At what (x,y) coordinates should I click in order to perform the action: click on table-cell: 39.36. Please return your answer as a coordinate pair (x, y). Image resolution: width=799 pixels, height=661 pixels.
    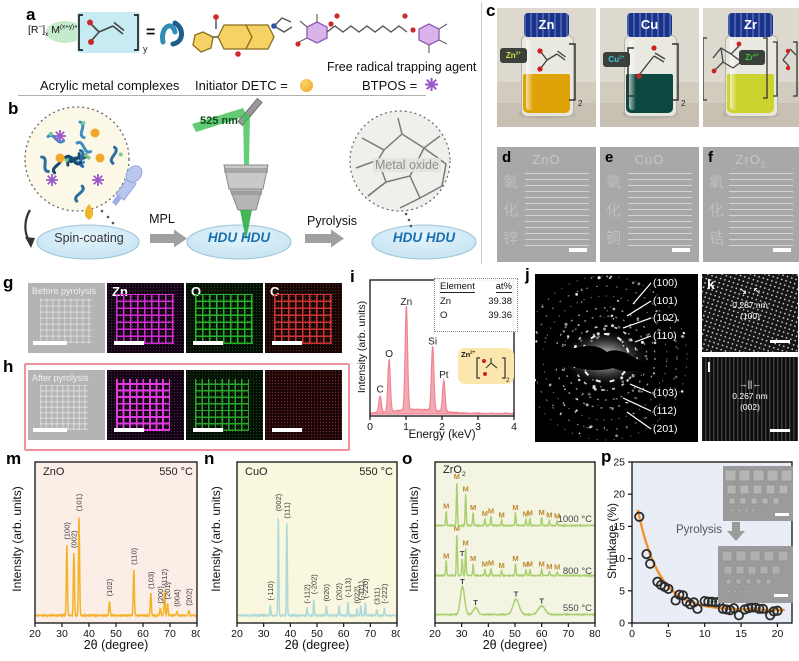
    Looking at the image, I should click on (500, 315).